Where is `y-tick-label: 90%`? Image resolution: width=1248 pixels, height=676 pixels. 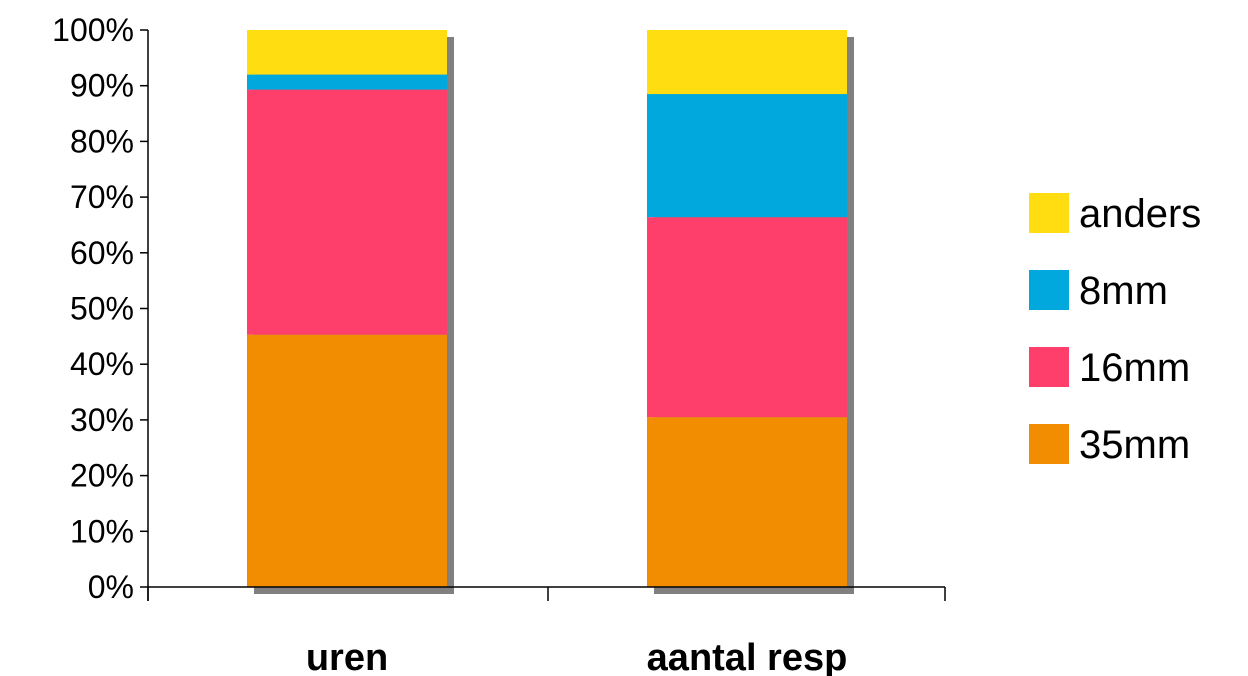
y-tick-label: 90% is located at coordinates (102, 86).